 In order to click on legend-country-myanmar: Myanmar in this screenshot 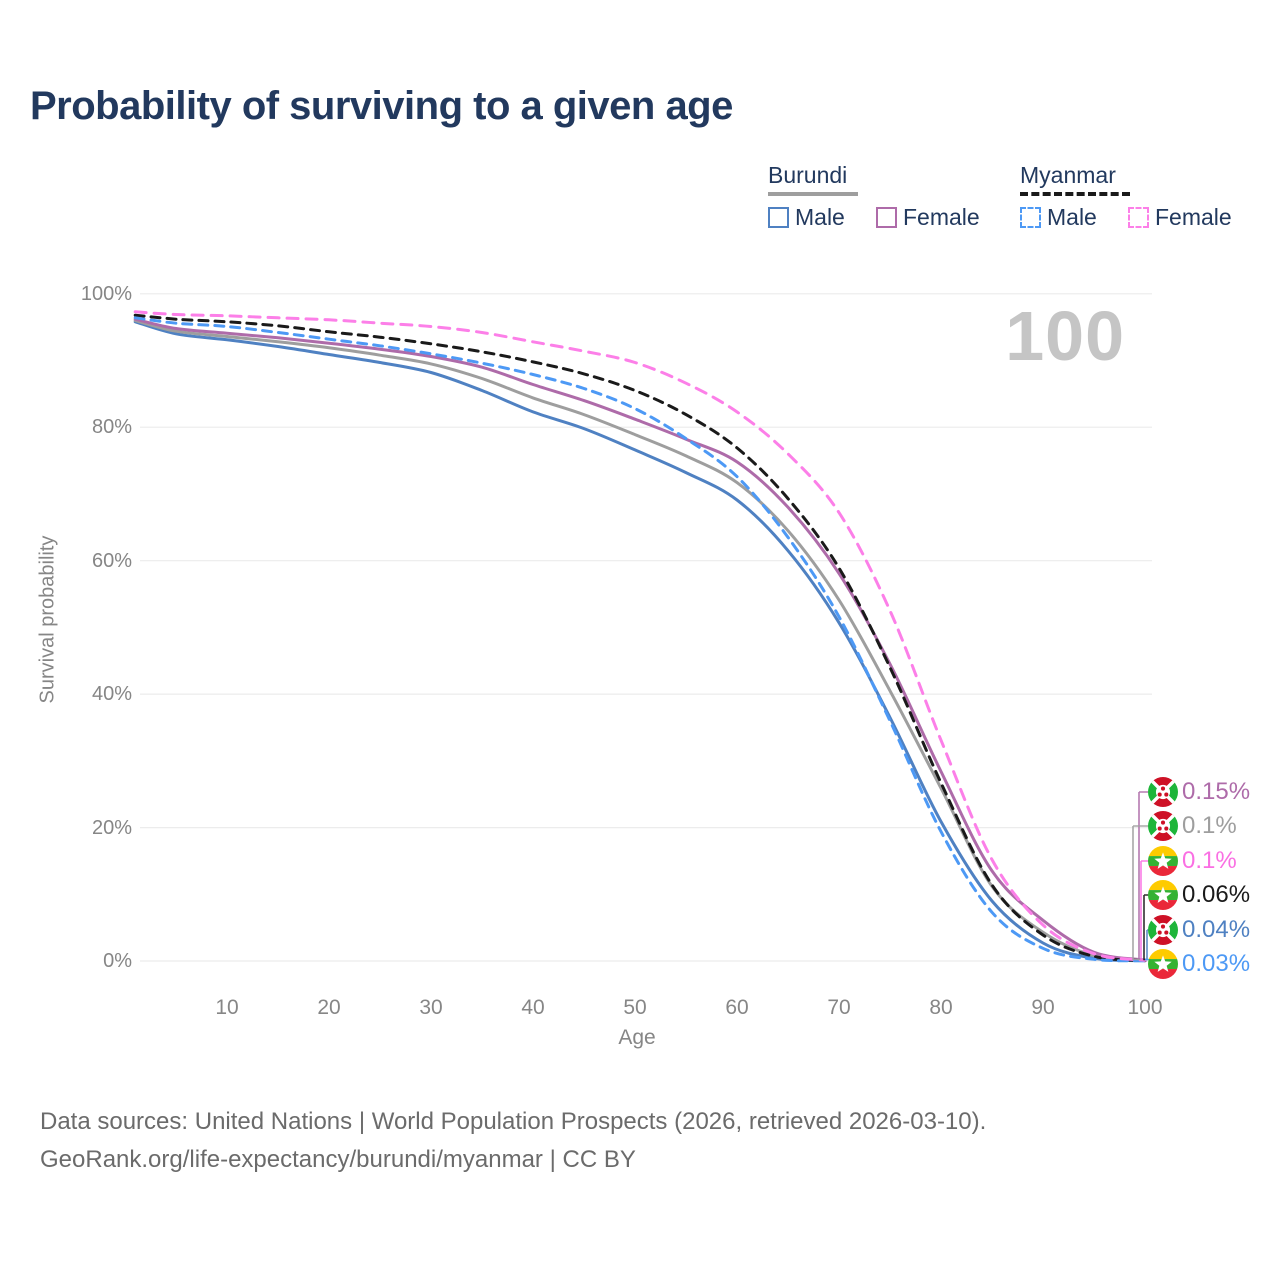, I will do `click(1068, 175)`.